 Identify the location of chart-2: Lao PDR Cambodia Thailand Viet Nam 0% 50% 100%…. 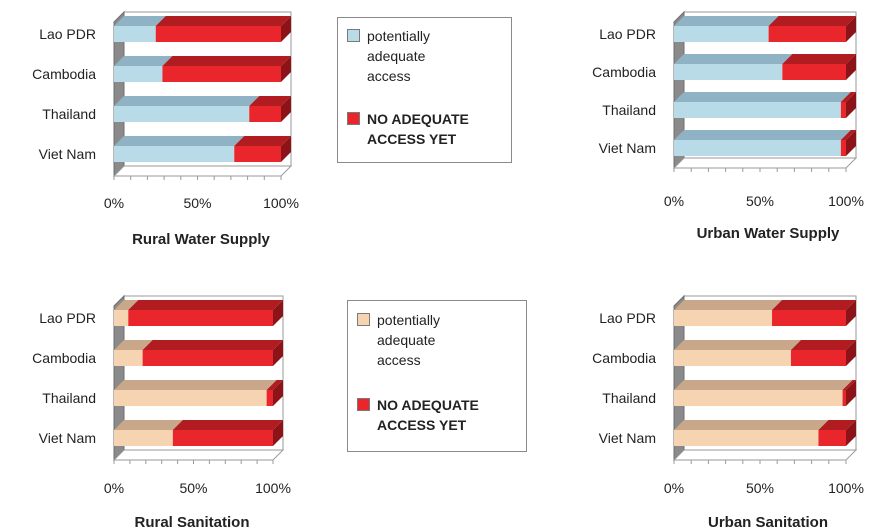
(728, 126).